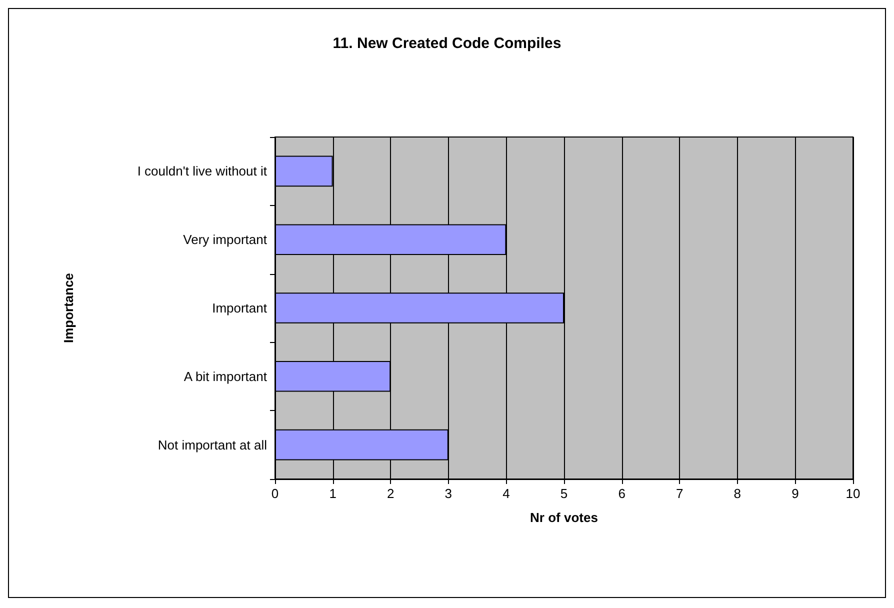 This screenshot has height=608, width=894. Describe the element at coordinates (332, 493) in the screenshot. I see `x-tick-label: 1` at that location.